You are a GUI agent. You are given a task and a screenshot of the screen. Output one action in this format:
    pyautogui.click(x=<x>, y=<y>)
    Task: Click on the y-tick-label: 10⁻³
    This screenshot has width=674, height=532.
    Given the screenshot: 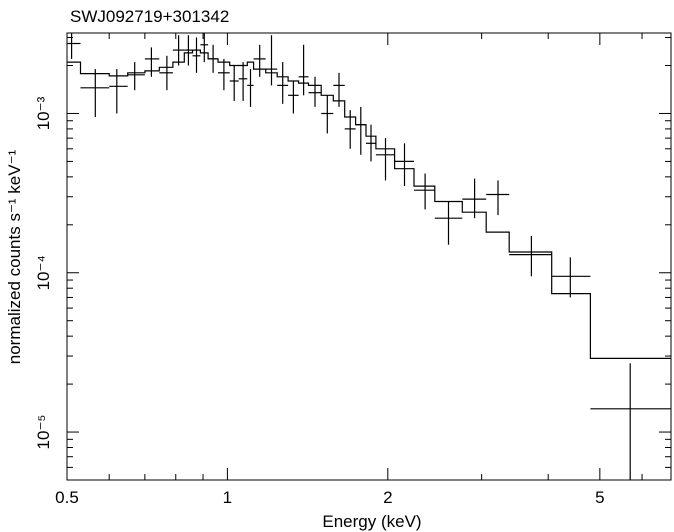 What is the action you would take?
    pyautogui.click(x=43, y=113)
    